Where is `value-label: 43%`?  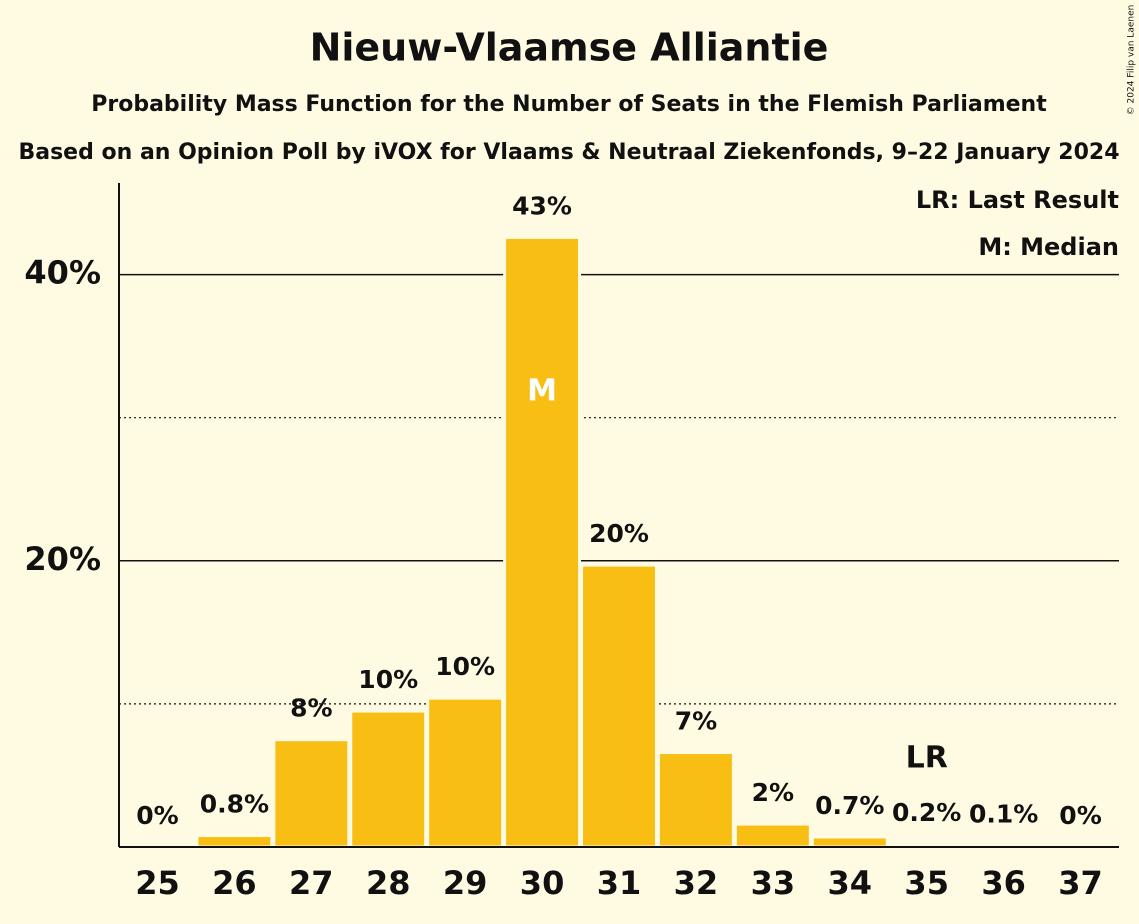
value-label: 43% is located at coordinates (542, 205).